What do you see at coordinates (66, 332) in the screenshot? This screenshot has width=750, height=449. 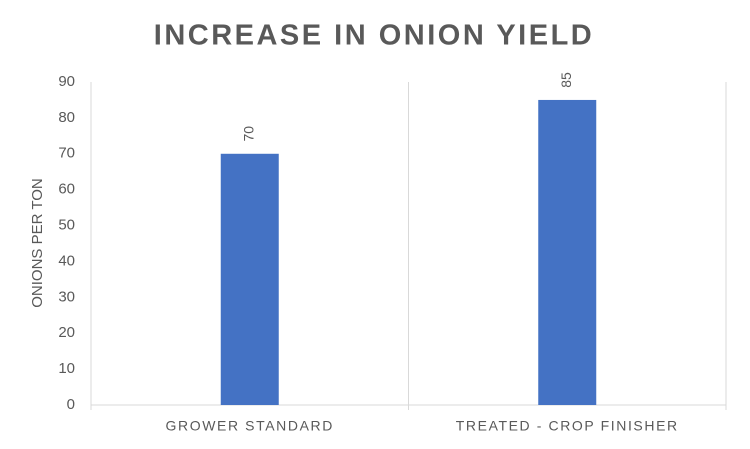 I see `y-tick-label: 20` at bounding box center [66, 332].